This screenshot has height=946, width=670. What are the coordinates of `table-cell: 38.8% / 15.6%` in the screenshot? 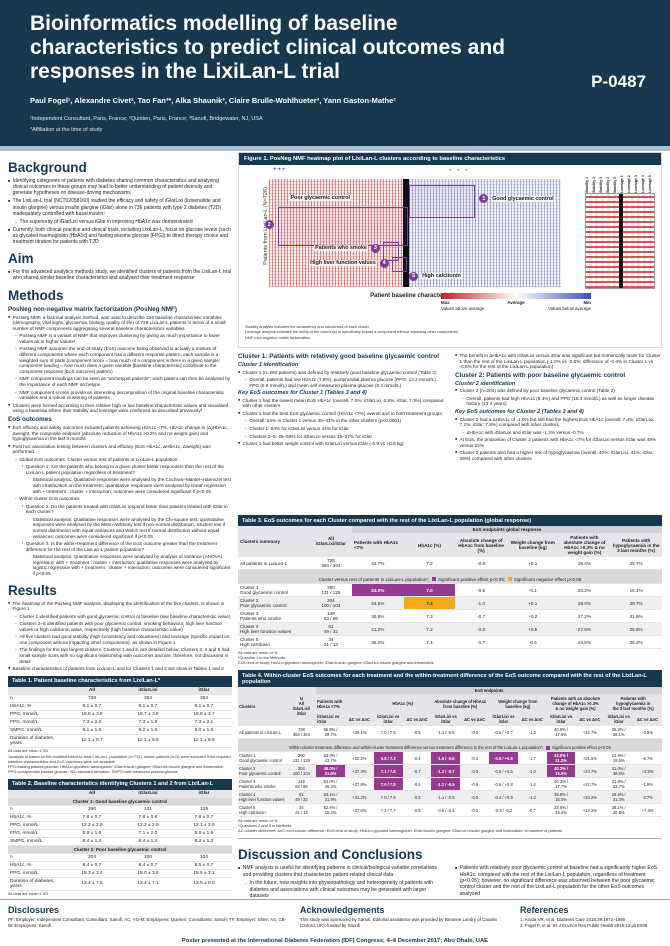 It's located at (561, 797).